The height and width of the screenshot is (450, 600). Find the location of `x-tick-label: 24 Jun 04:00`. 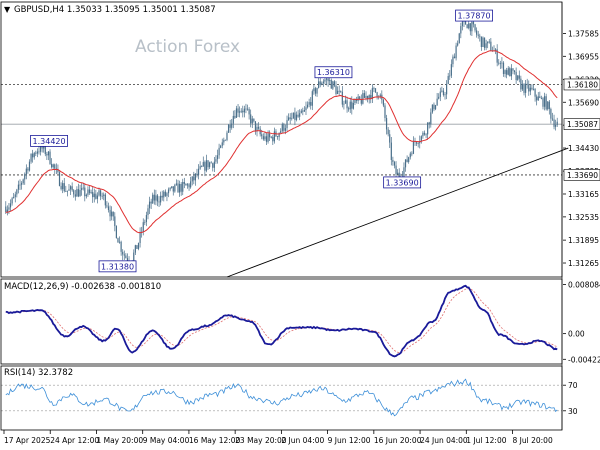

x-tick-label: 24 Jun 04:00 is located at coordinates (444, 440).